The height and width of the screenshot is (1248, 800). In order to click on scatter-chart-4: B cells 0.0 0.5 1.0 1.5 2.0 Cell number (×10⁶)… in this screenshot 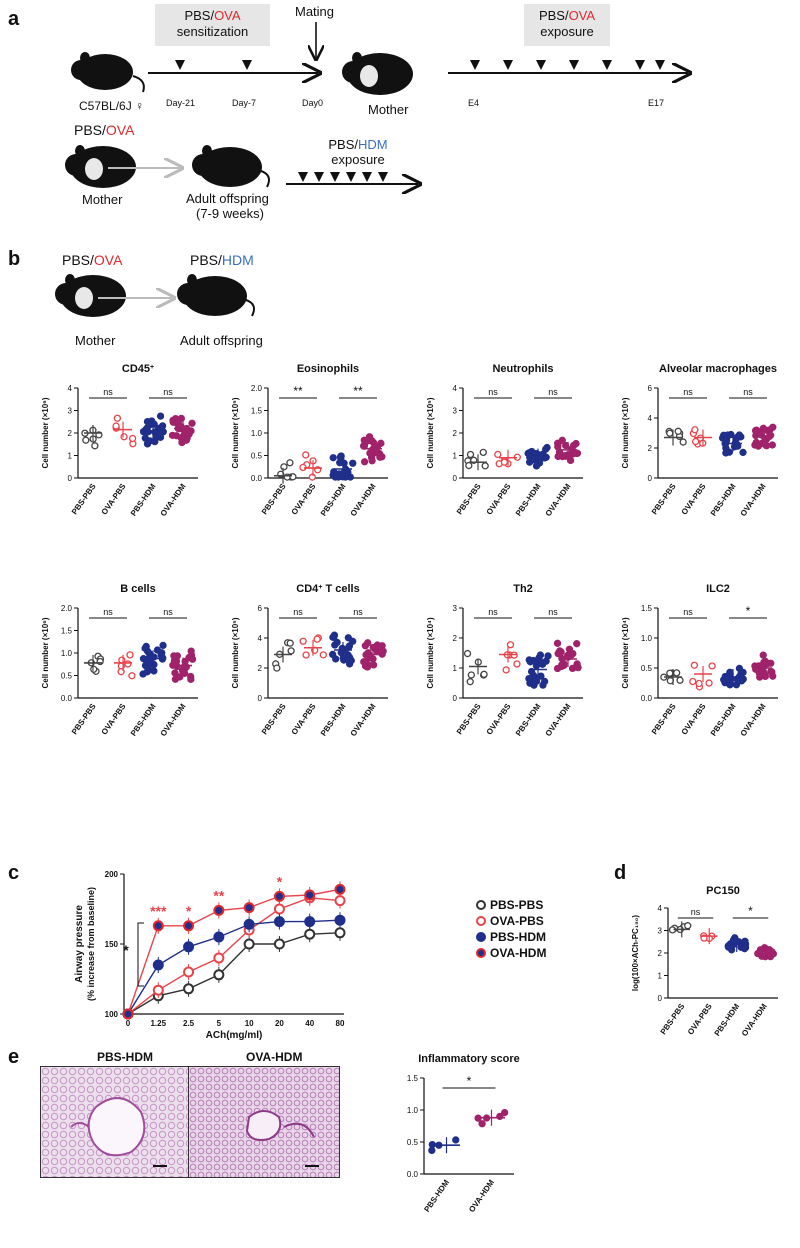, I will do `click(119, 660)`.